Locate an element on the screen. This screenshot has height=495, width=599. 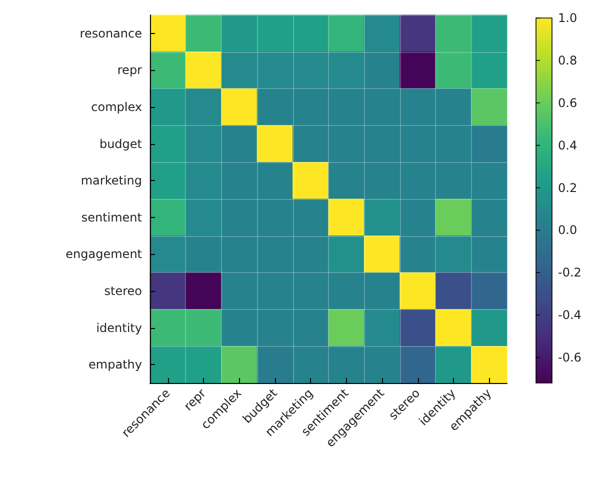
y-tick-label: complex is located at coordinates (116, 107).